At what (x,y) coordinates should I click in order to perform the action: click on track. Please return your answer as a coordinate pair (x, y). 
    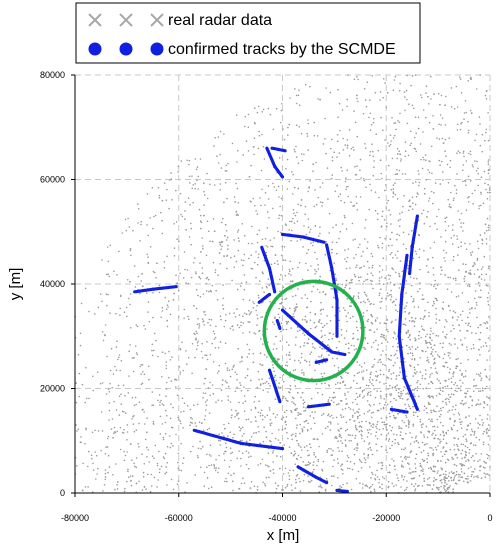
    Looking at the image, I should click on (264, 298).